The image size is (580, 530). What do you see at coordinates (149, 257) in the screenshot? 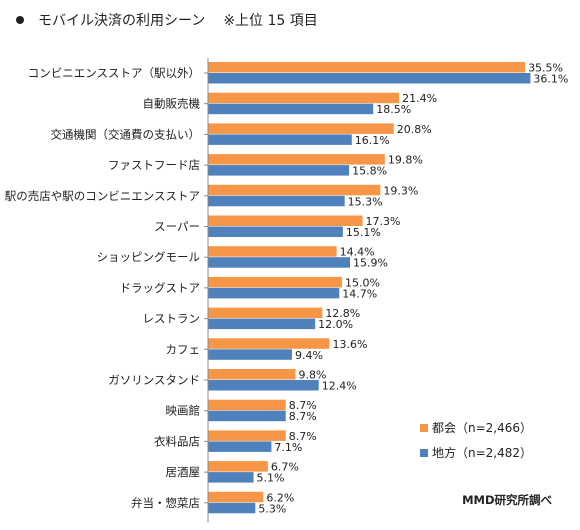
I see `category-label: ショッピングモール` at bounding box center [149, 257].